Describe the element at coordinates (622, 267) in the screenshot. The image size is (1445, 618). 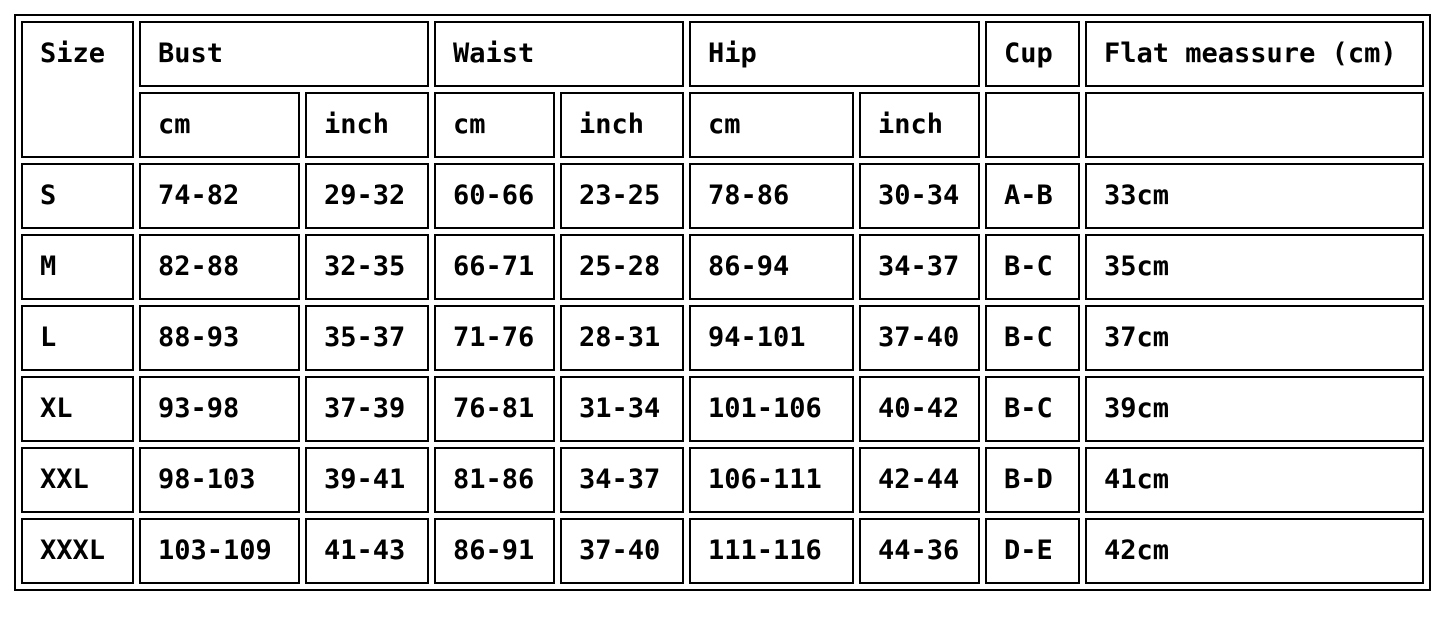
I see `cell-waist-inch: 25-28` at that location.